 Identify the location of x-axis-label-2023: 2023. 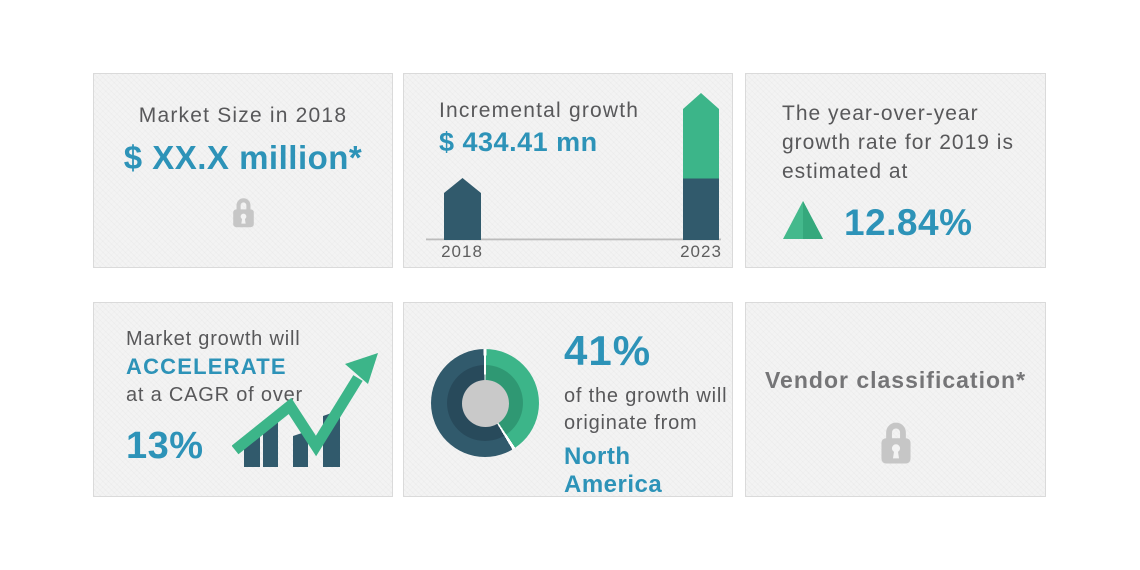
(701, 251).